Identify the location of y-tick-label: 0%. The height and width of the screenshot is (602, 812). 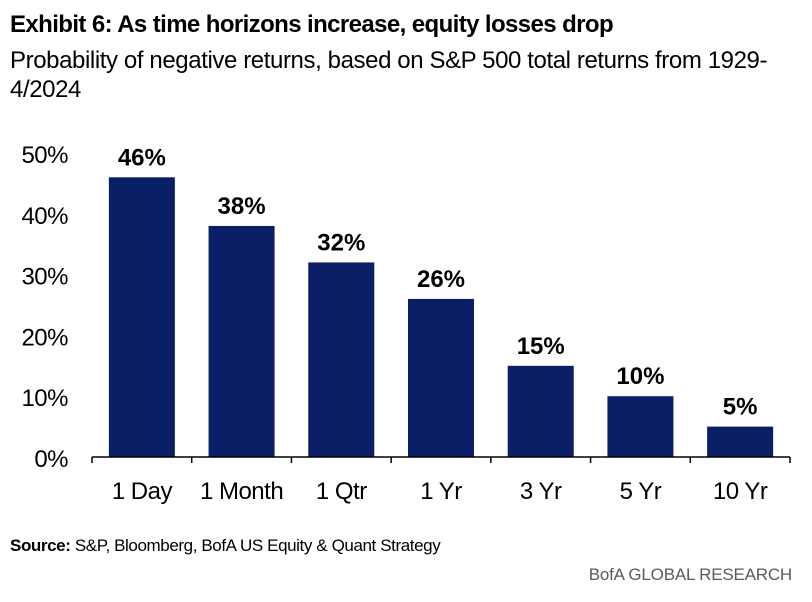
(51, 459).